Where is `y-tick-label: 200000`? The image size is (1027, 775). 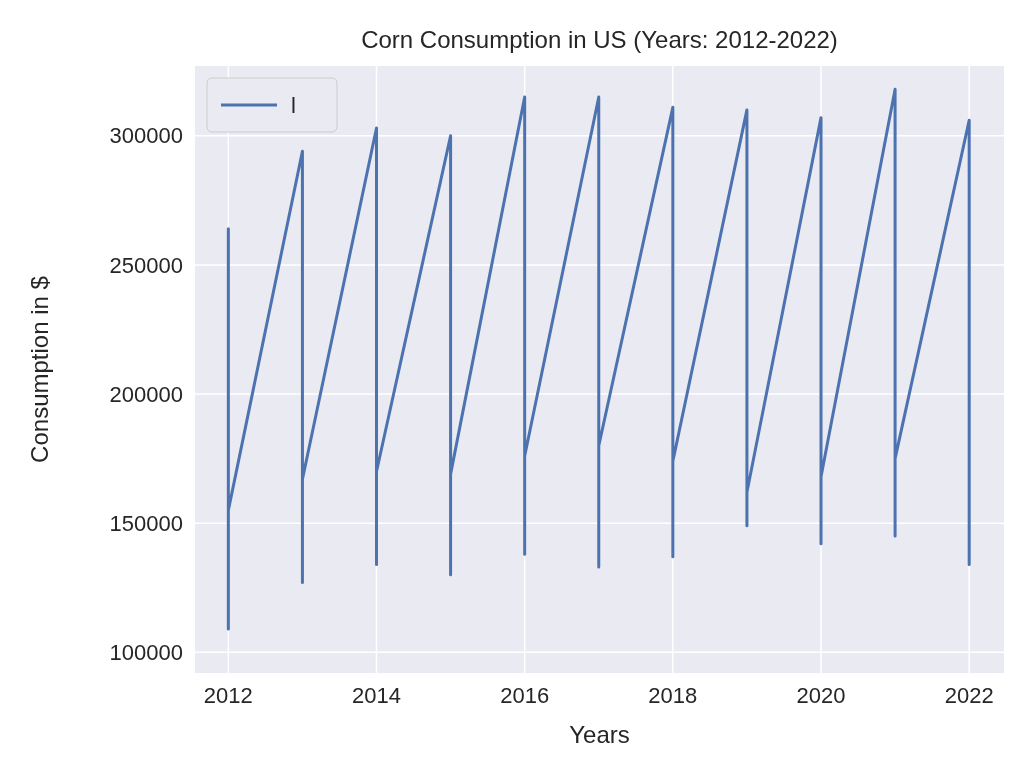
y-tick-label: 200000 is located at coordinates (146, 394).